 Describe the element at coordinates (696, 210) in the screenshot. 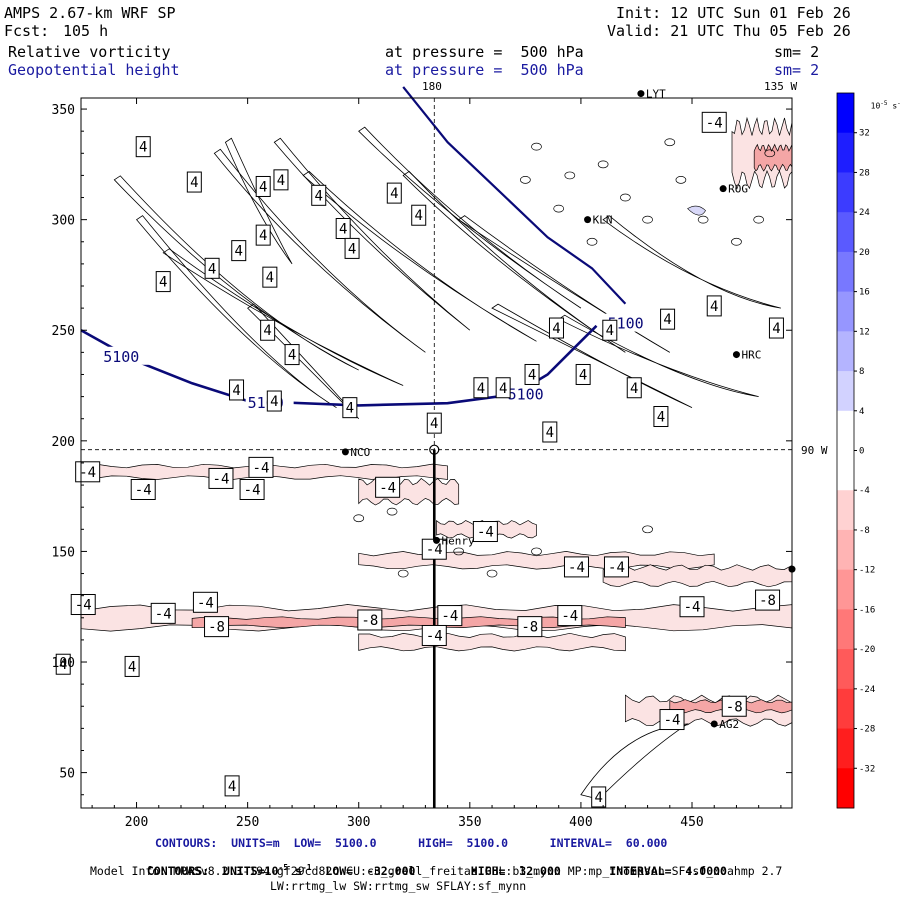

I see `positive-vorticity-region` at that location.